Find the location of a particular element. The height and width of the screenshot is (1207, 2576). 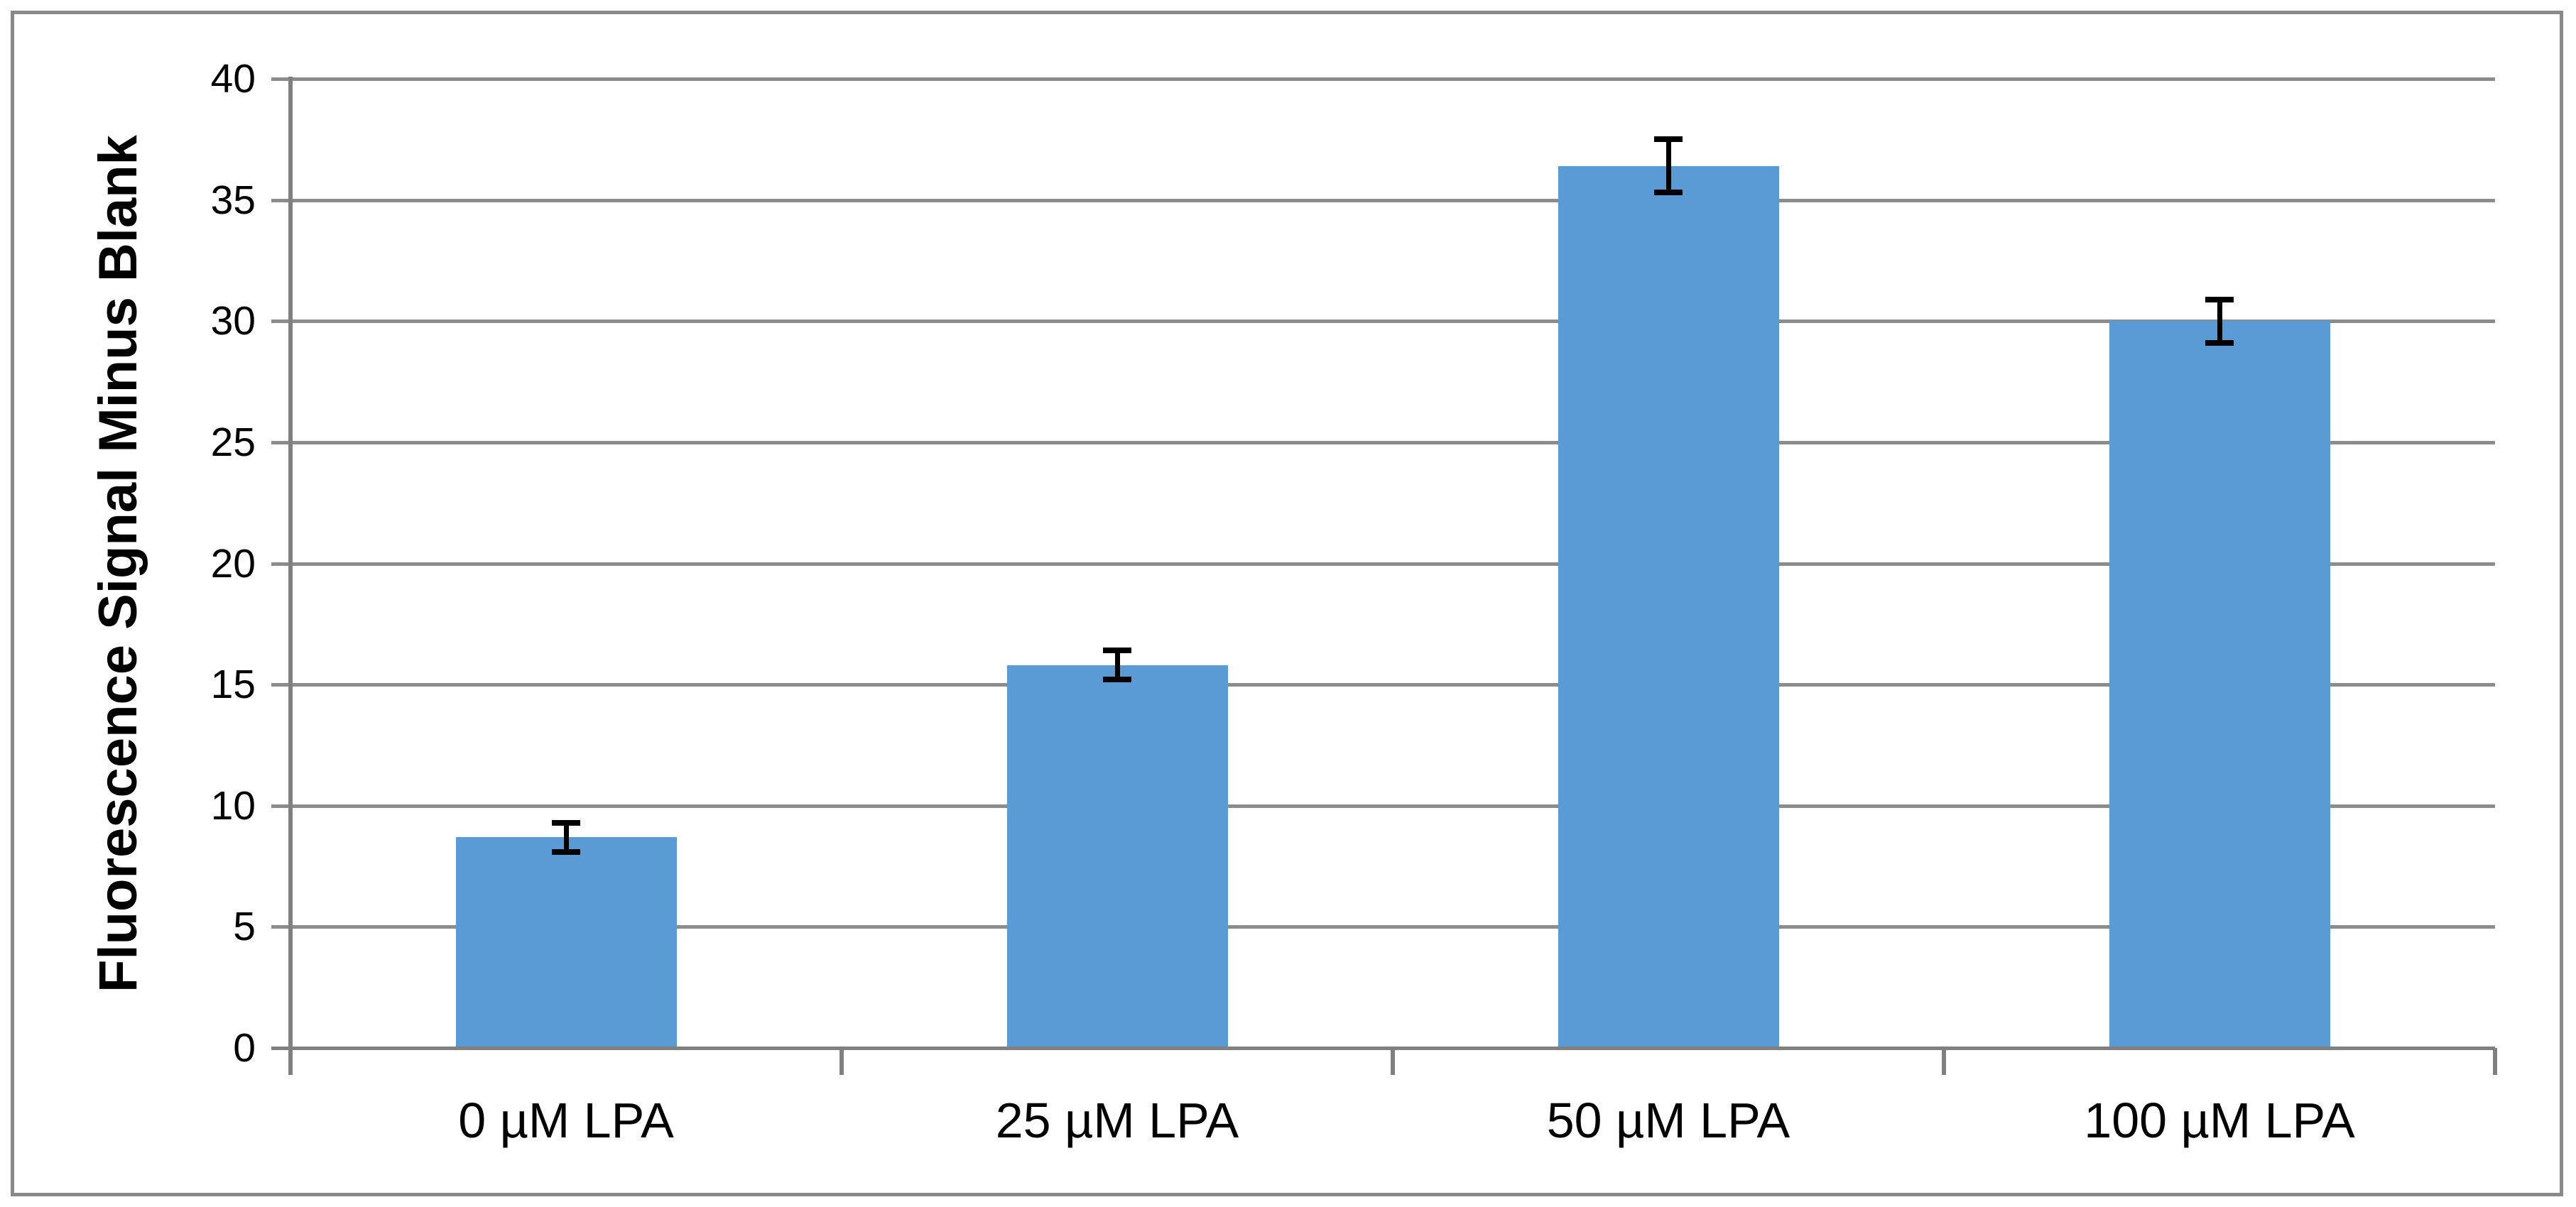

y-axis-tick-label: 10 is located at coordinates (233, 805).